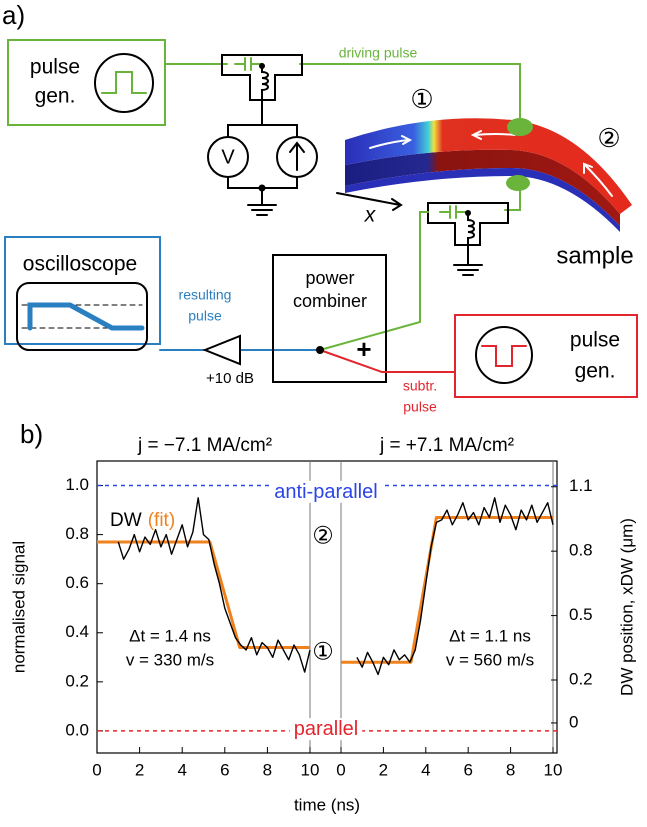 This screenshot has width=647, height=827. I want to click on x-arrow, so click(369, 201).